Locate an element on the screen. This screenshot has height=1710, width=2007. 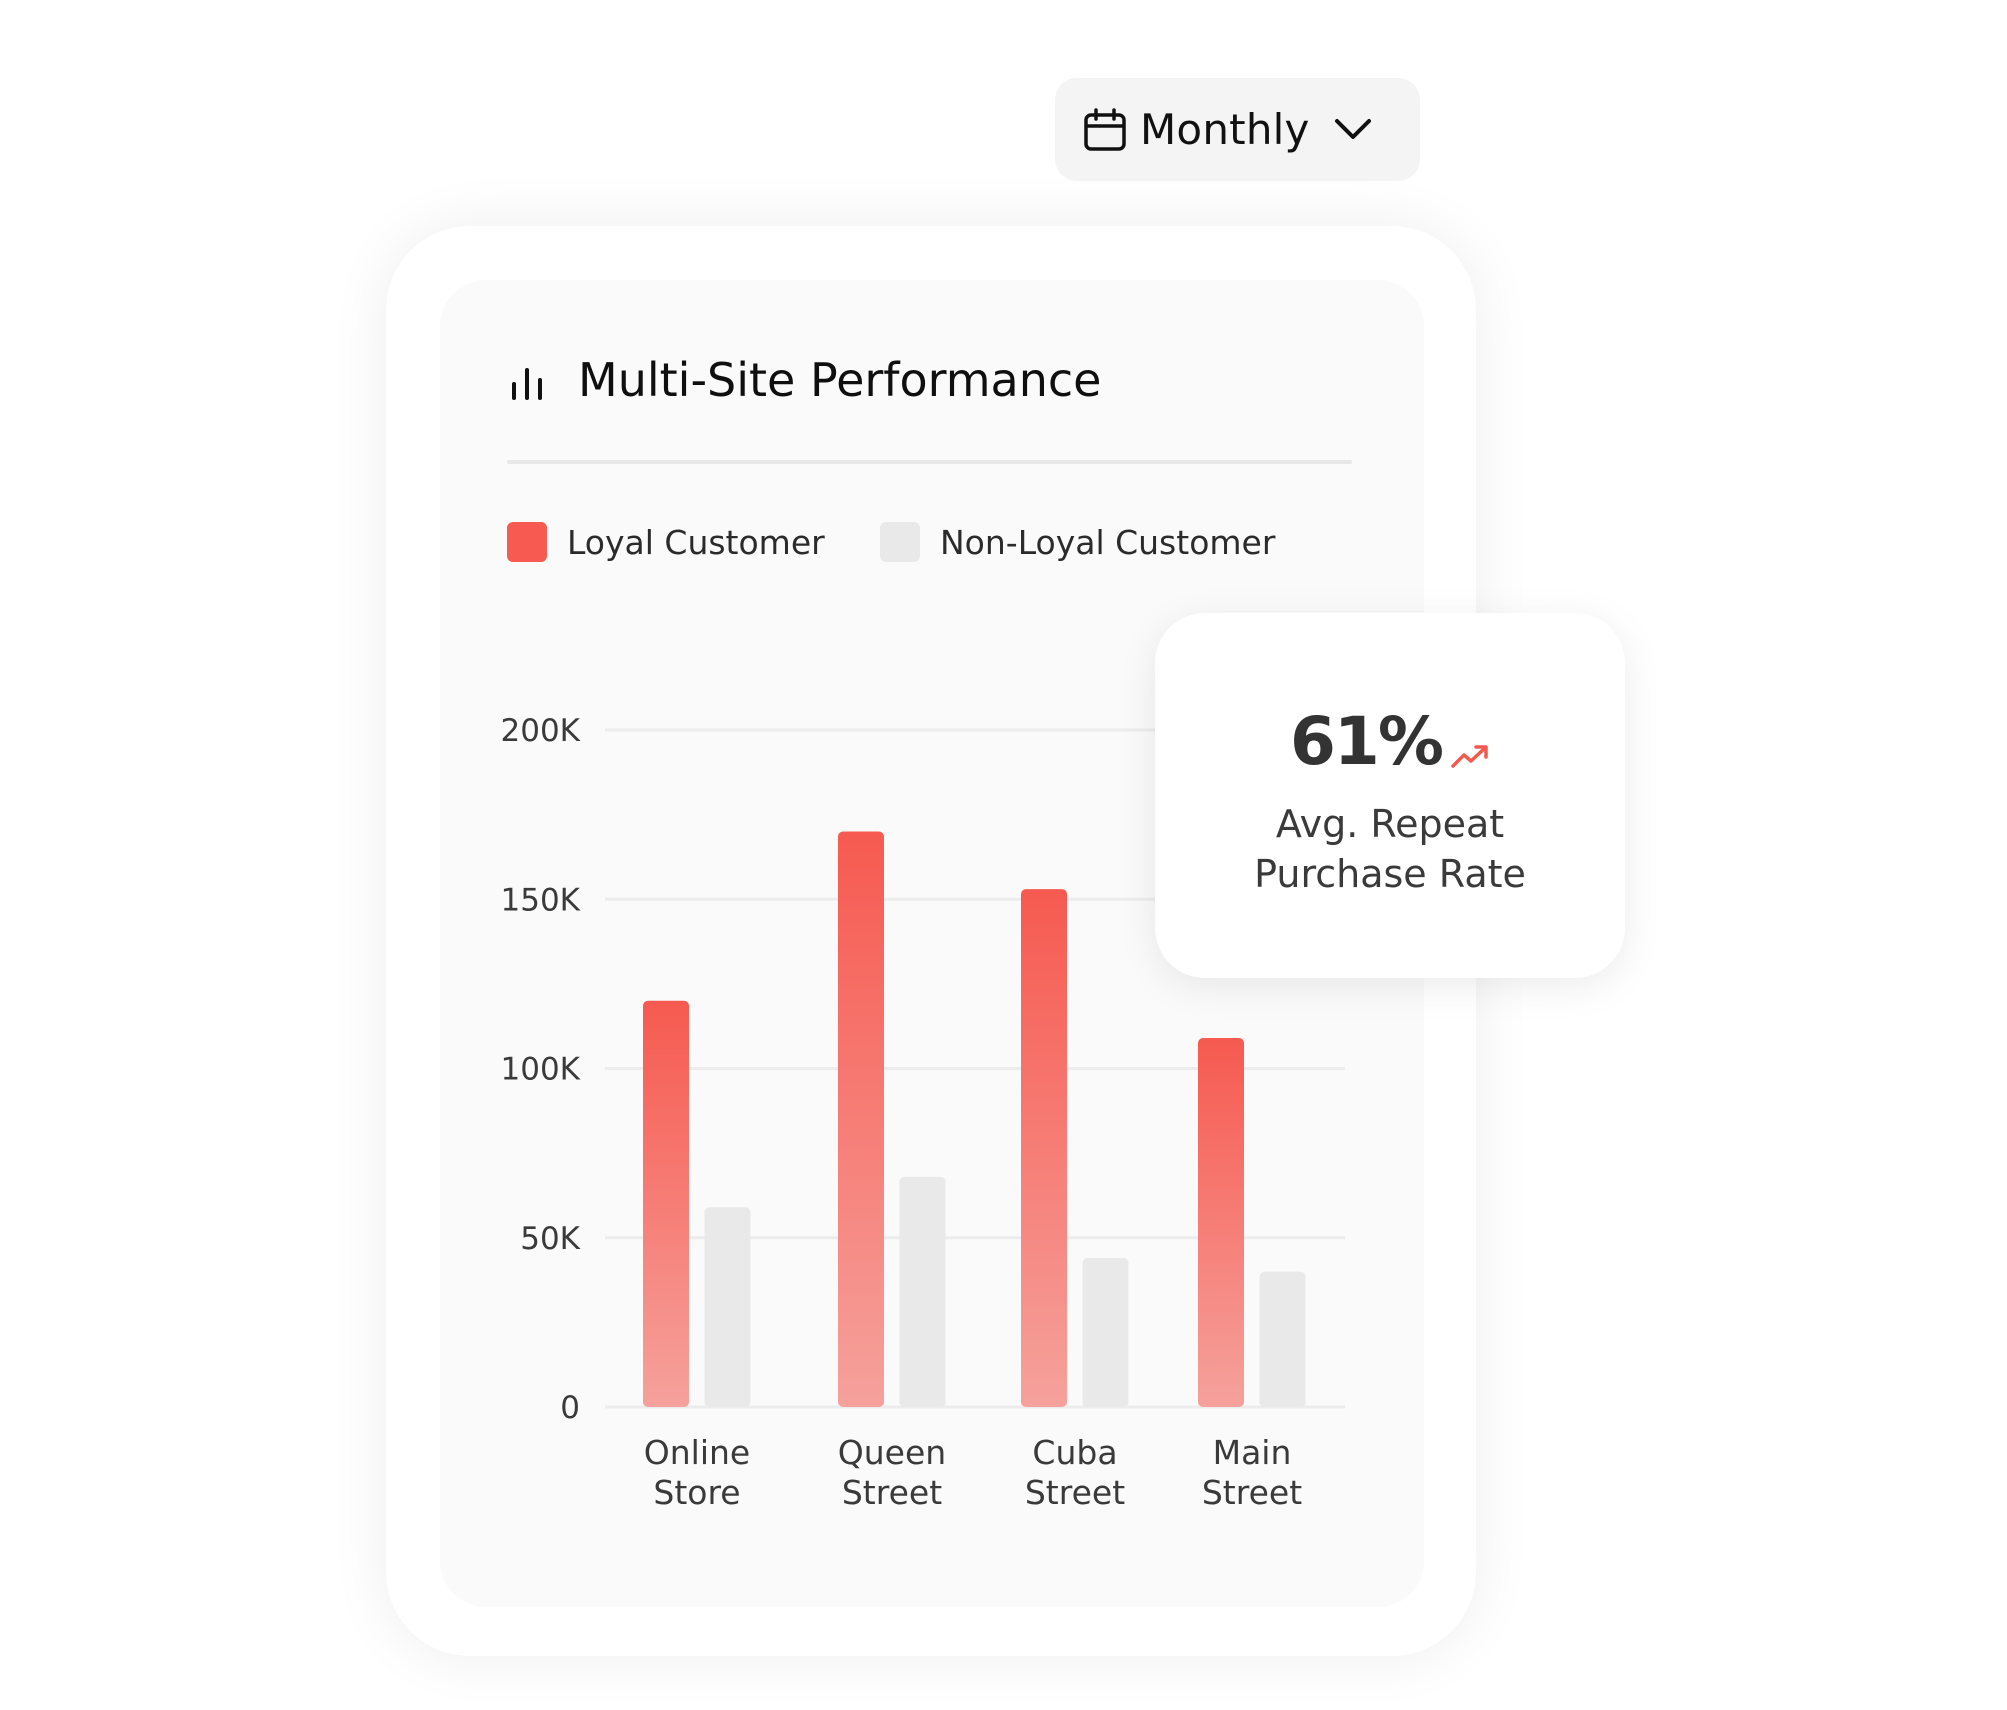
panel-header: Multi-Site Performance is located at coordinates (804, 380).